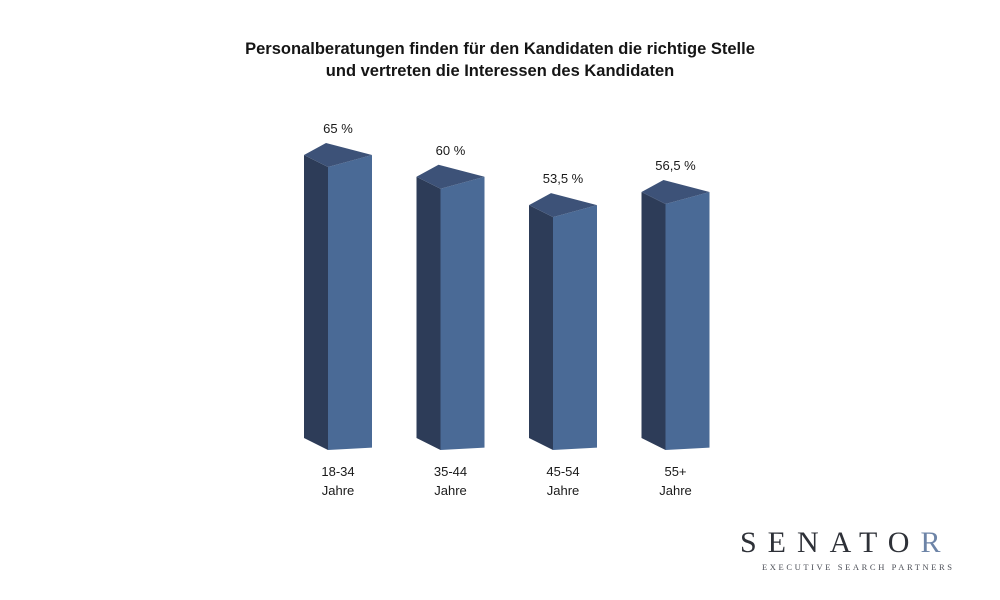 This screenshot has height=600, width=1000. I want to click on data-label-3: 53,5 %, so click(563, 178).